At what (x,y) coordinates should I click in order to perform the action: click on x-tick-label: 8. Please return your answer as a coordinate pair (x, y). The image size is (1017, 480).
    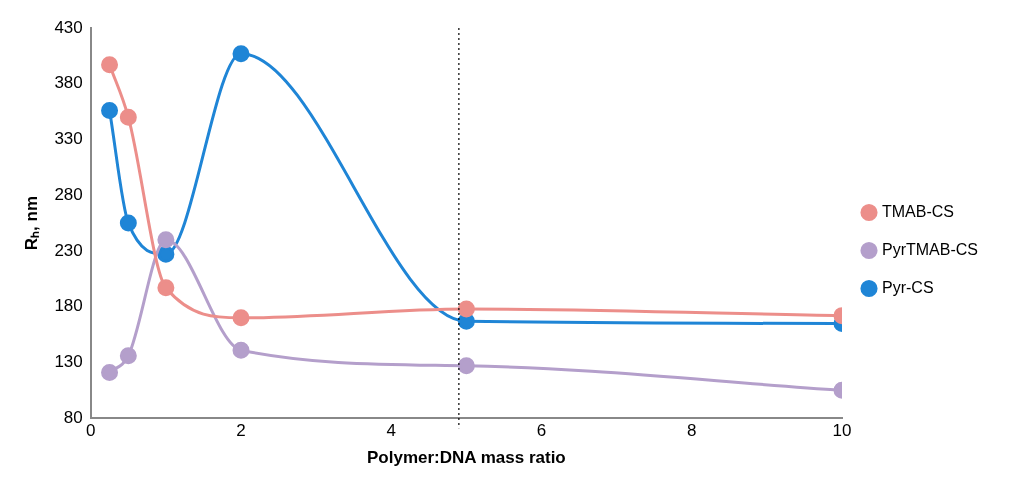
    Looking at the image, I should click on (692, 431).